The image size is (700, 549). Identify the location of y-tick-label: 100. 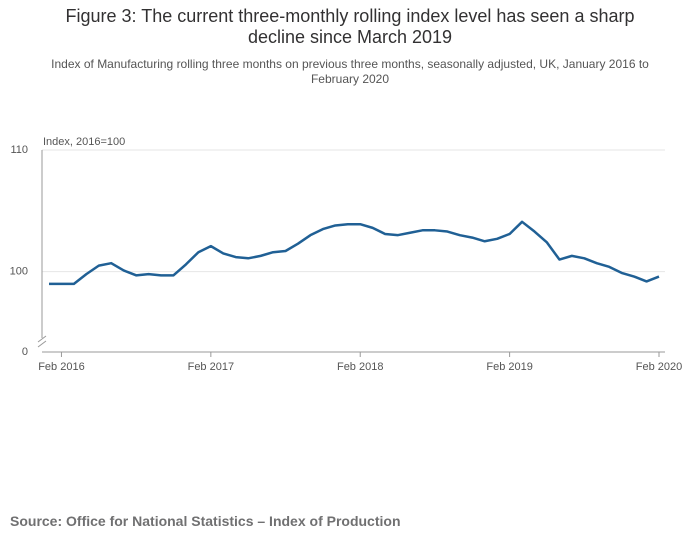
(19, 272).